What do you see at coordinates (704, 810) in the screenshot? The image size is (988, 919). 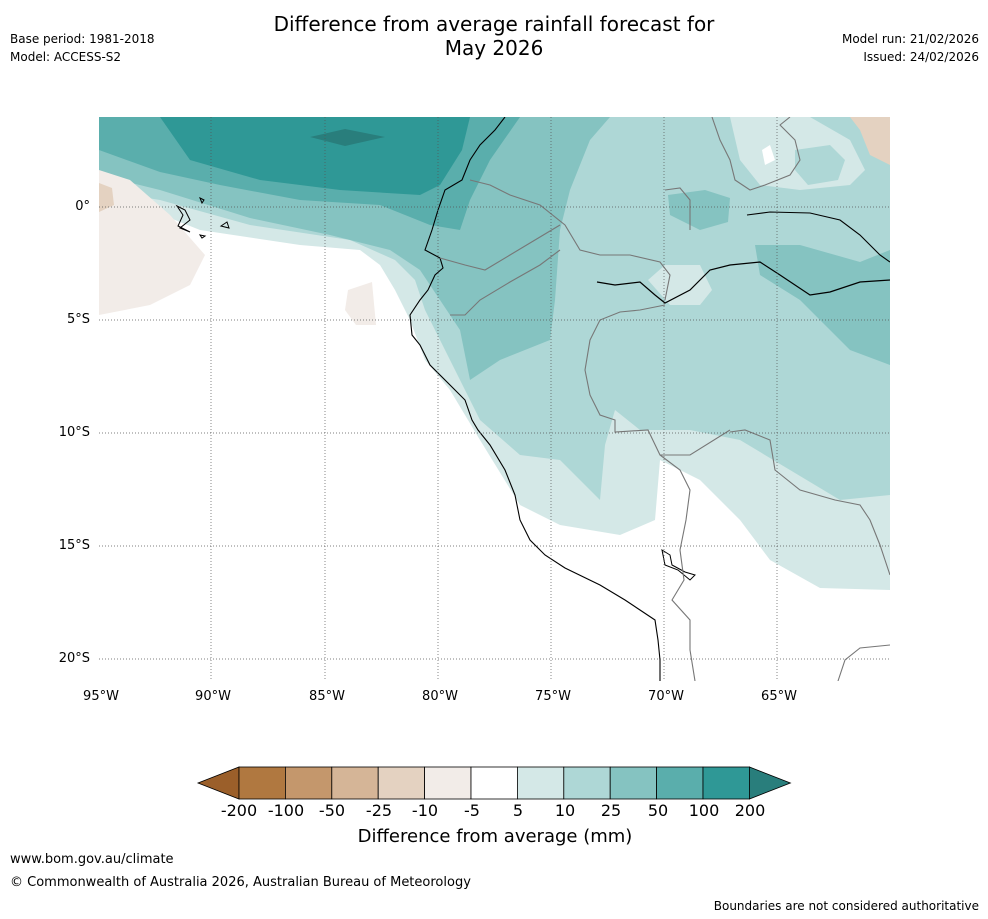 I see `colorbar-tick: 100` at bounding box center [704, 810].